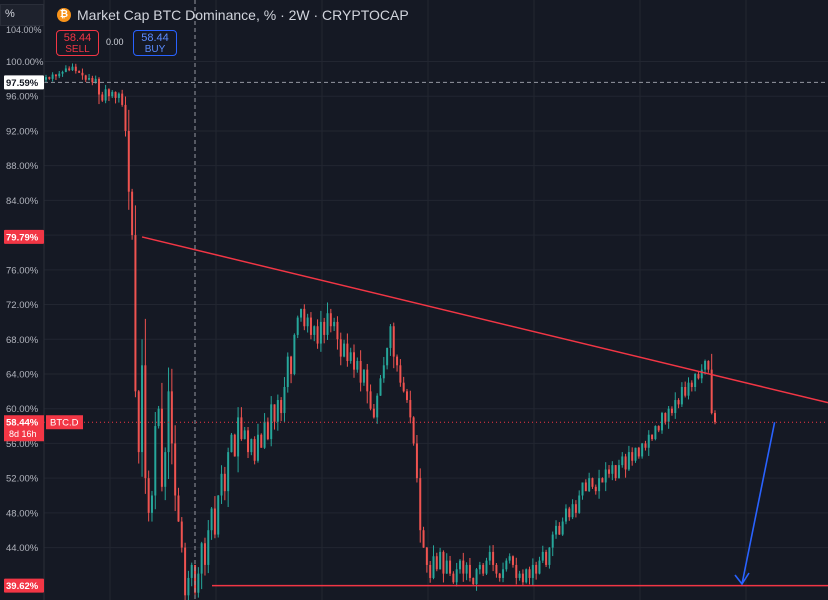  What do you see at coordinates (22, 305) in the screenshot?
I see `tick-label: 72.00%` at bounding box center [22, 305].